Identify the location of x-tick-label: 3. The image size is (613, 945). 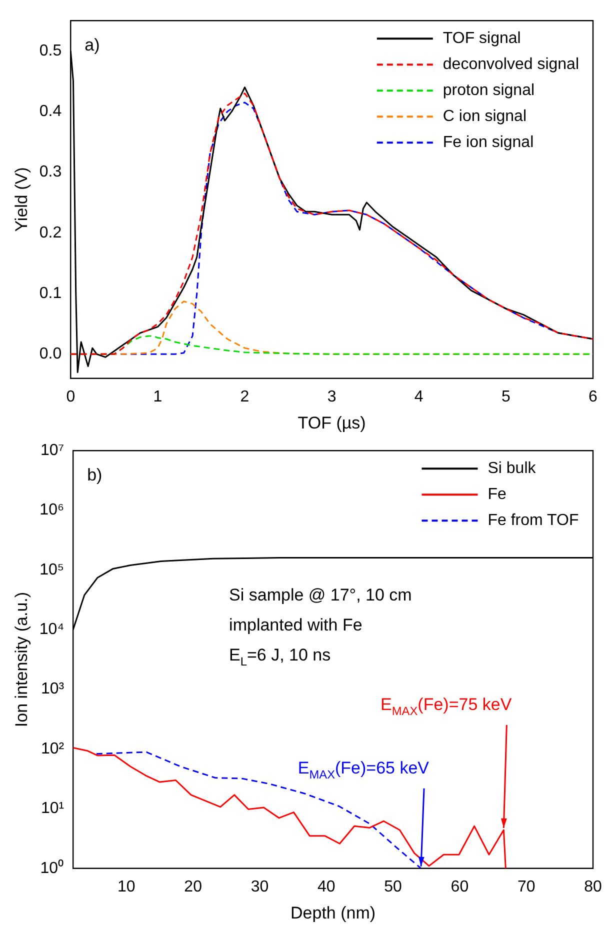
(331, 397).